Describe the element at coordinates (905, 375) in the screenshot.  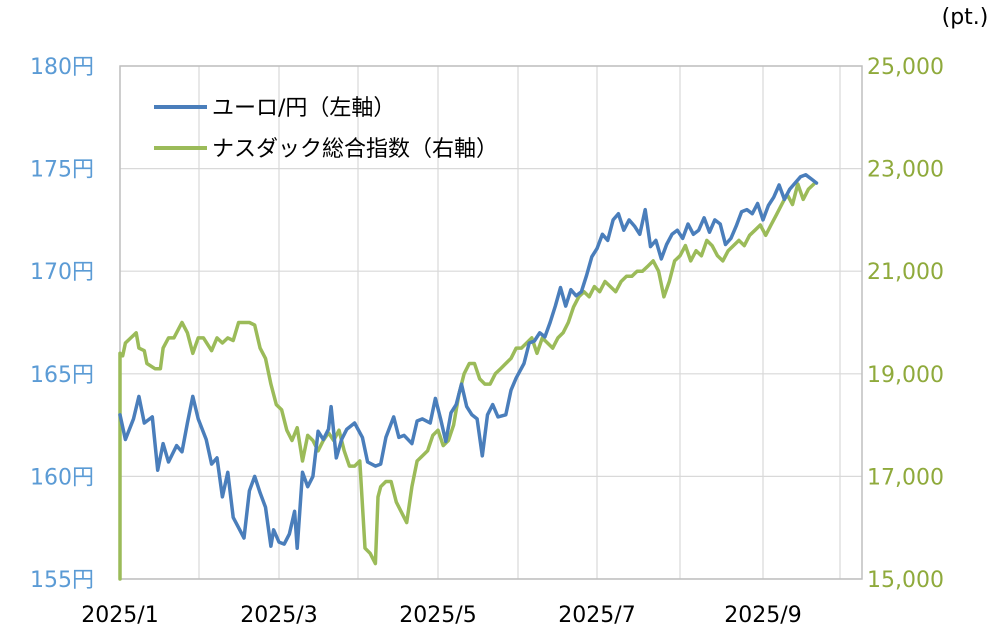
I see `right-tick-label: 19,000` at that location.